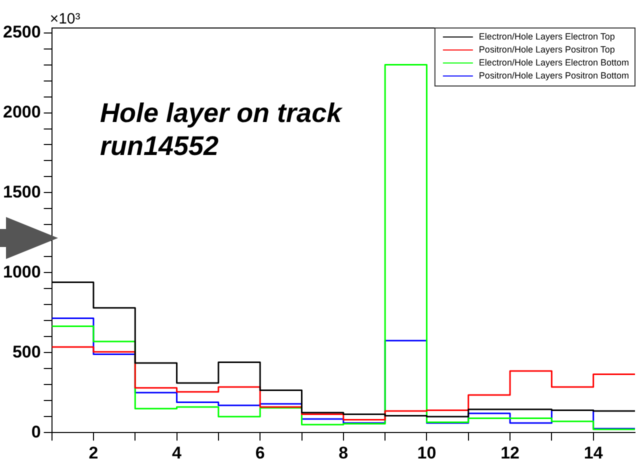  What do you see at coordinates (546, 49) in the screenshot?
I see `legend-label: Positron/Hole Layers Positron Top` at bounding box center [546, 49].